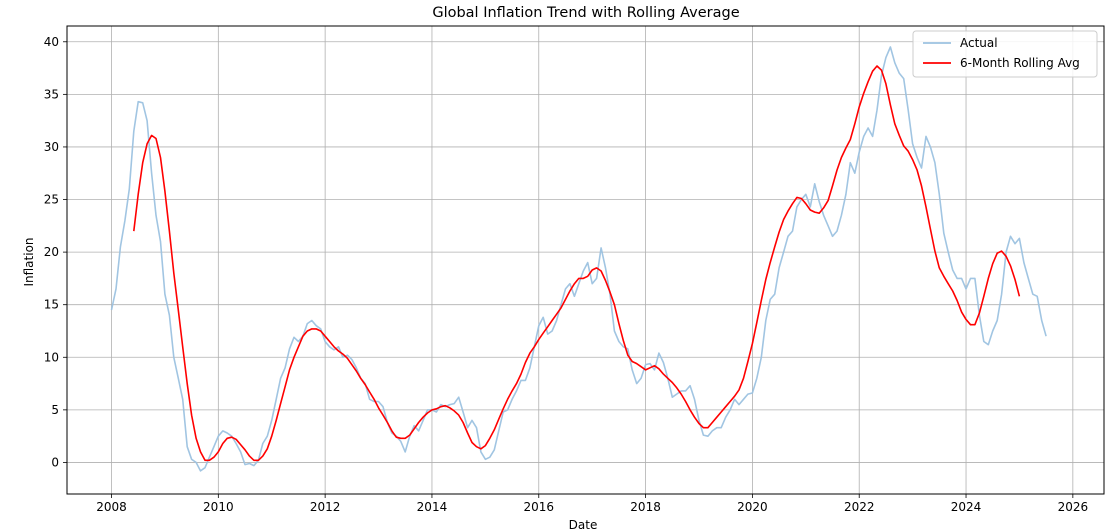 Image resolution: width=1120 pixels, height=530 pixels. What do you see at coordinates (51, 42) in the screenshot?
I see `y-tick-label: 40` at bounding box center [51, 42].